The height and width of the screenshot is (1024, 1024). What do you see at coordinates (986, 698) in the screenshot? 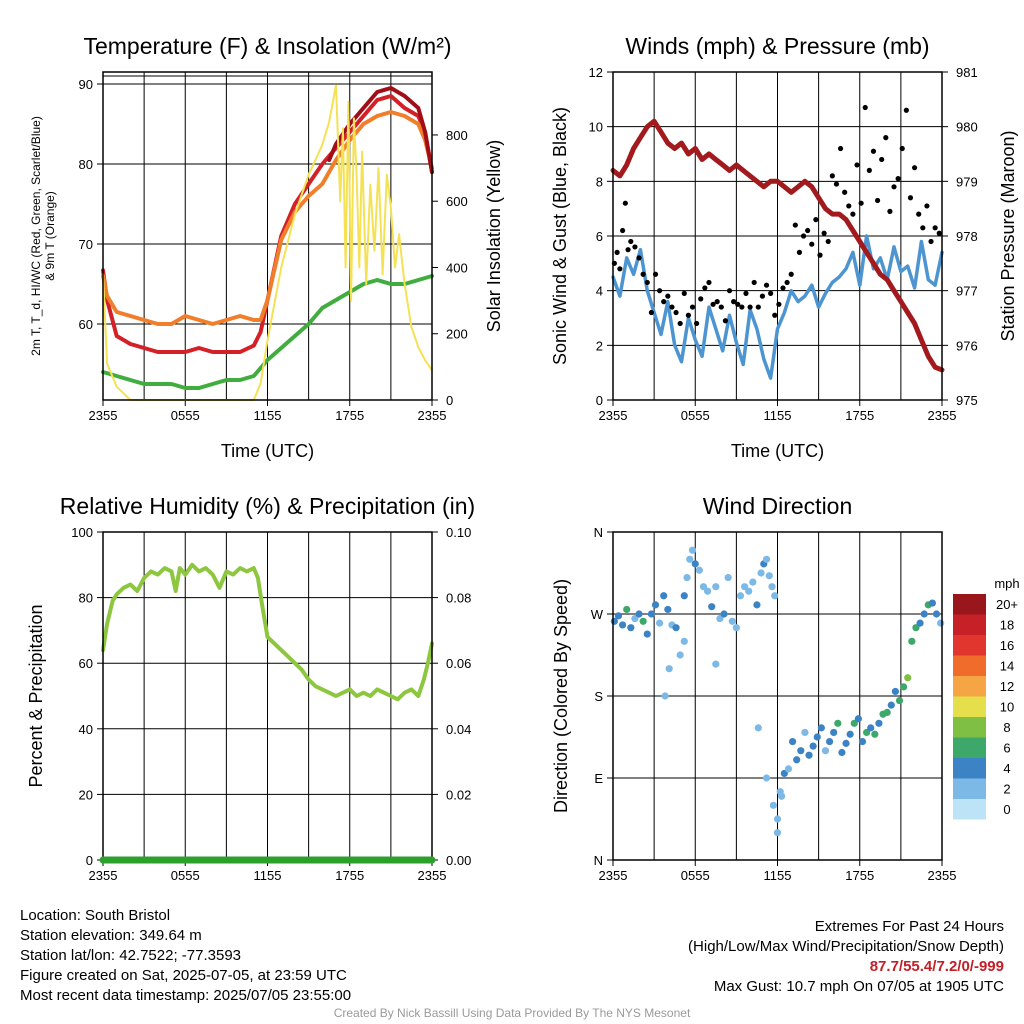
I see `speed-colorbar: mph 20+ 18 16 14 12 10 8 6 4 2 0` at bounding box center [986, 698].